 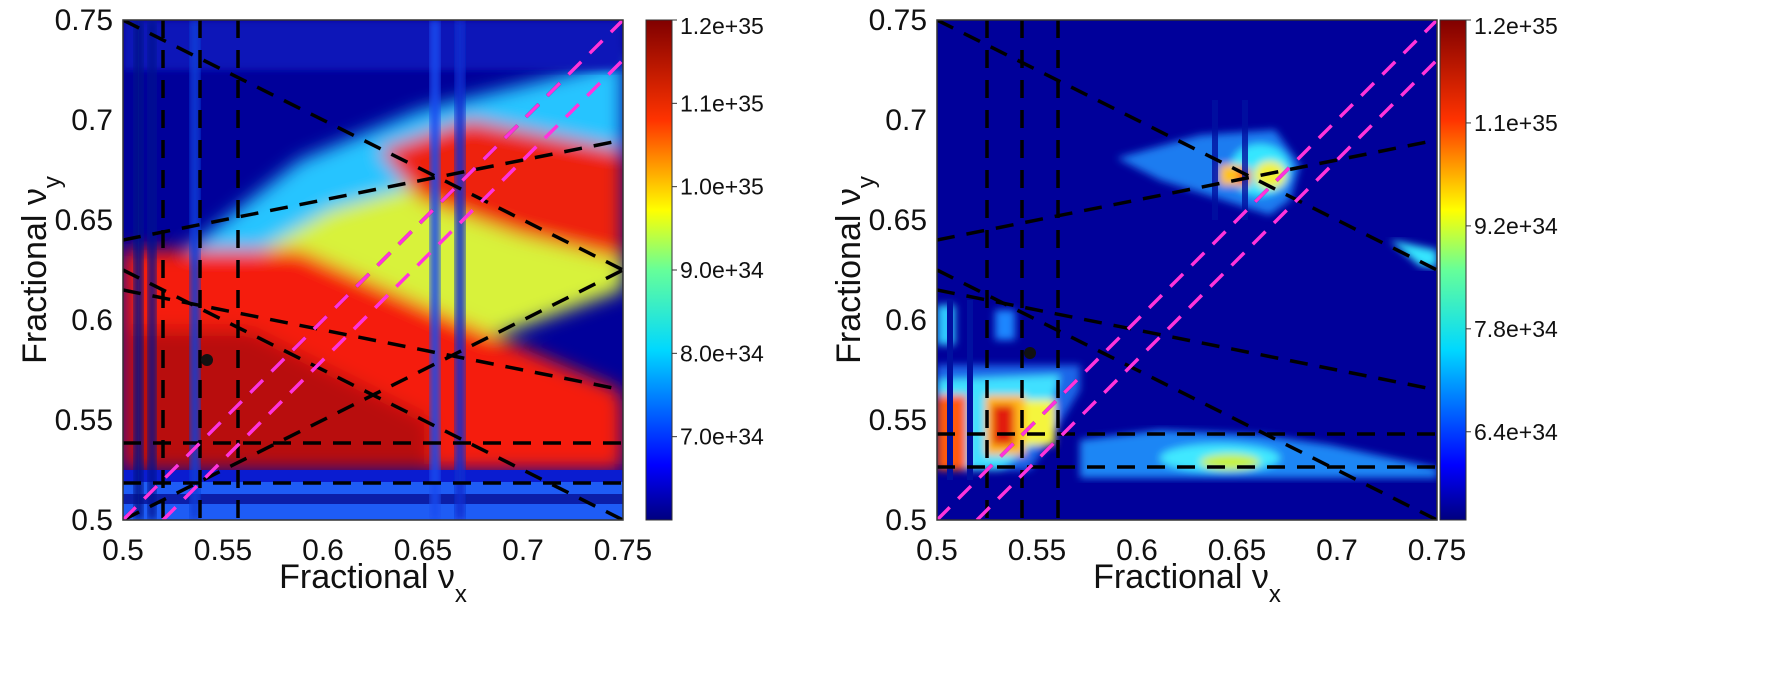 What do you see at coordinates (84, 220) in the screenshot?
I see `left-y-tick-3: 0.65` at bounding box center [84, 220].